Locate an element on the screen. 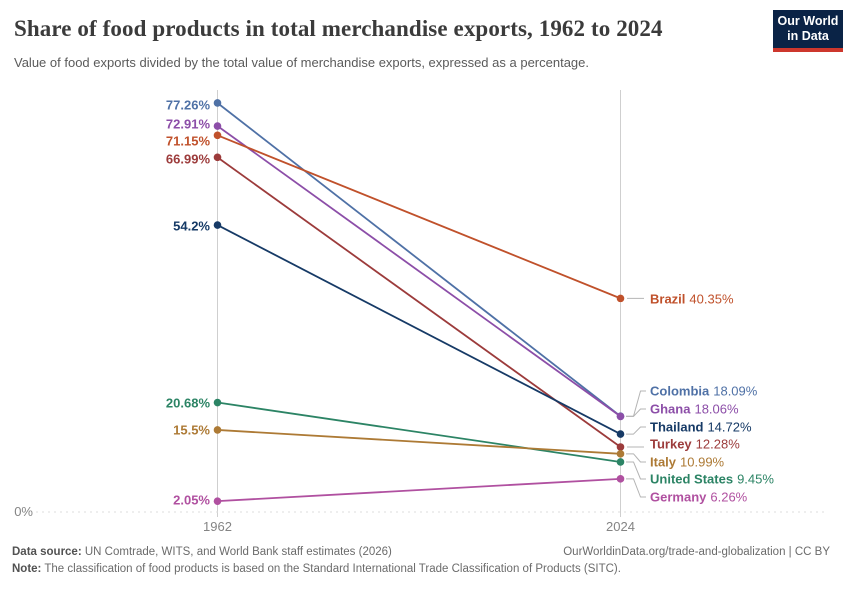 This screenshot has height=600, width=850. end-label-name: Ghana is located at coordinates (670, 409).